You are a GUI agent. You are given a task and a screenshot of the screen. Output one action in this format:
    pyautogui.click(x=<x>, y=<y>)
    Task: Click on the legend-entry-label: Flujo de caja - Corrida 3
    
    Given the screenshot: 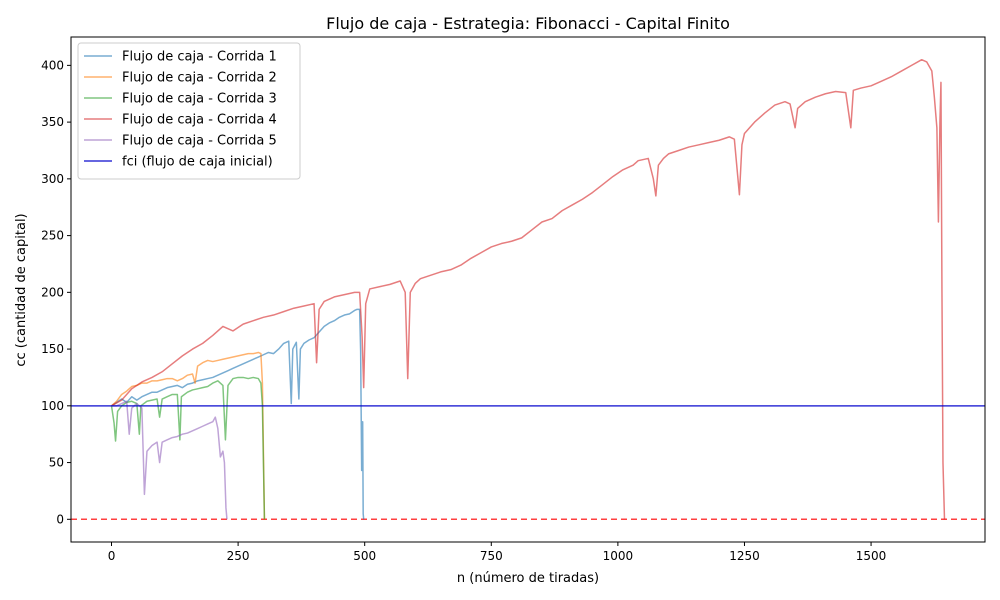 What is the action you would take?
    pyautogui.click(x=199, y=99)
    